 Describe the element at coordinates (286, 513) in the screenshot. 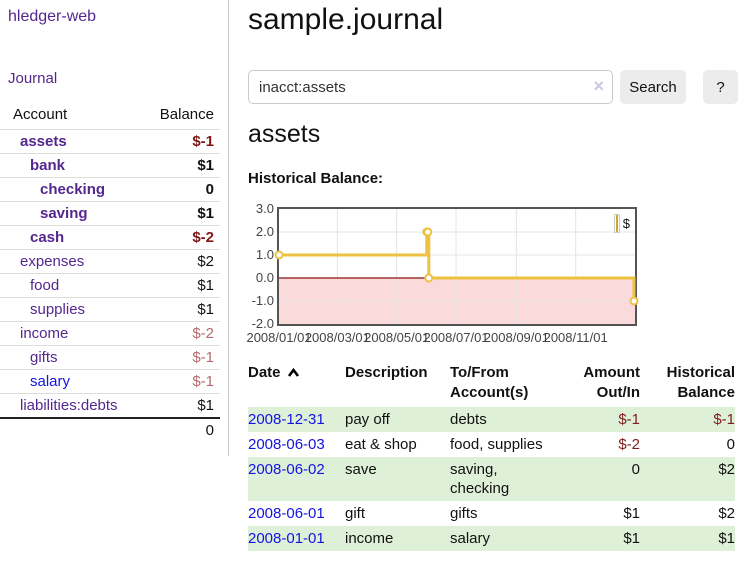

I see `transaction-date-link: 2008-06-01` at that location.